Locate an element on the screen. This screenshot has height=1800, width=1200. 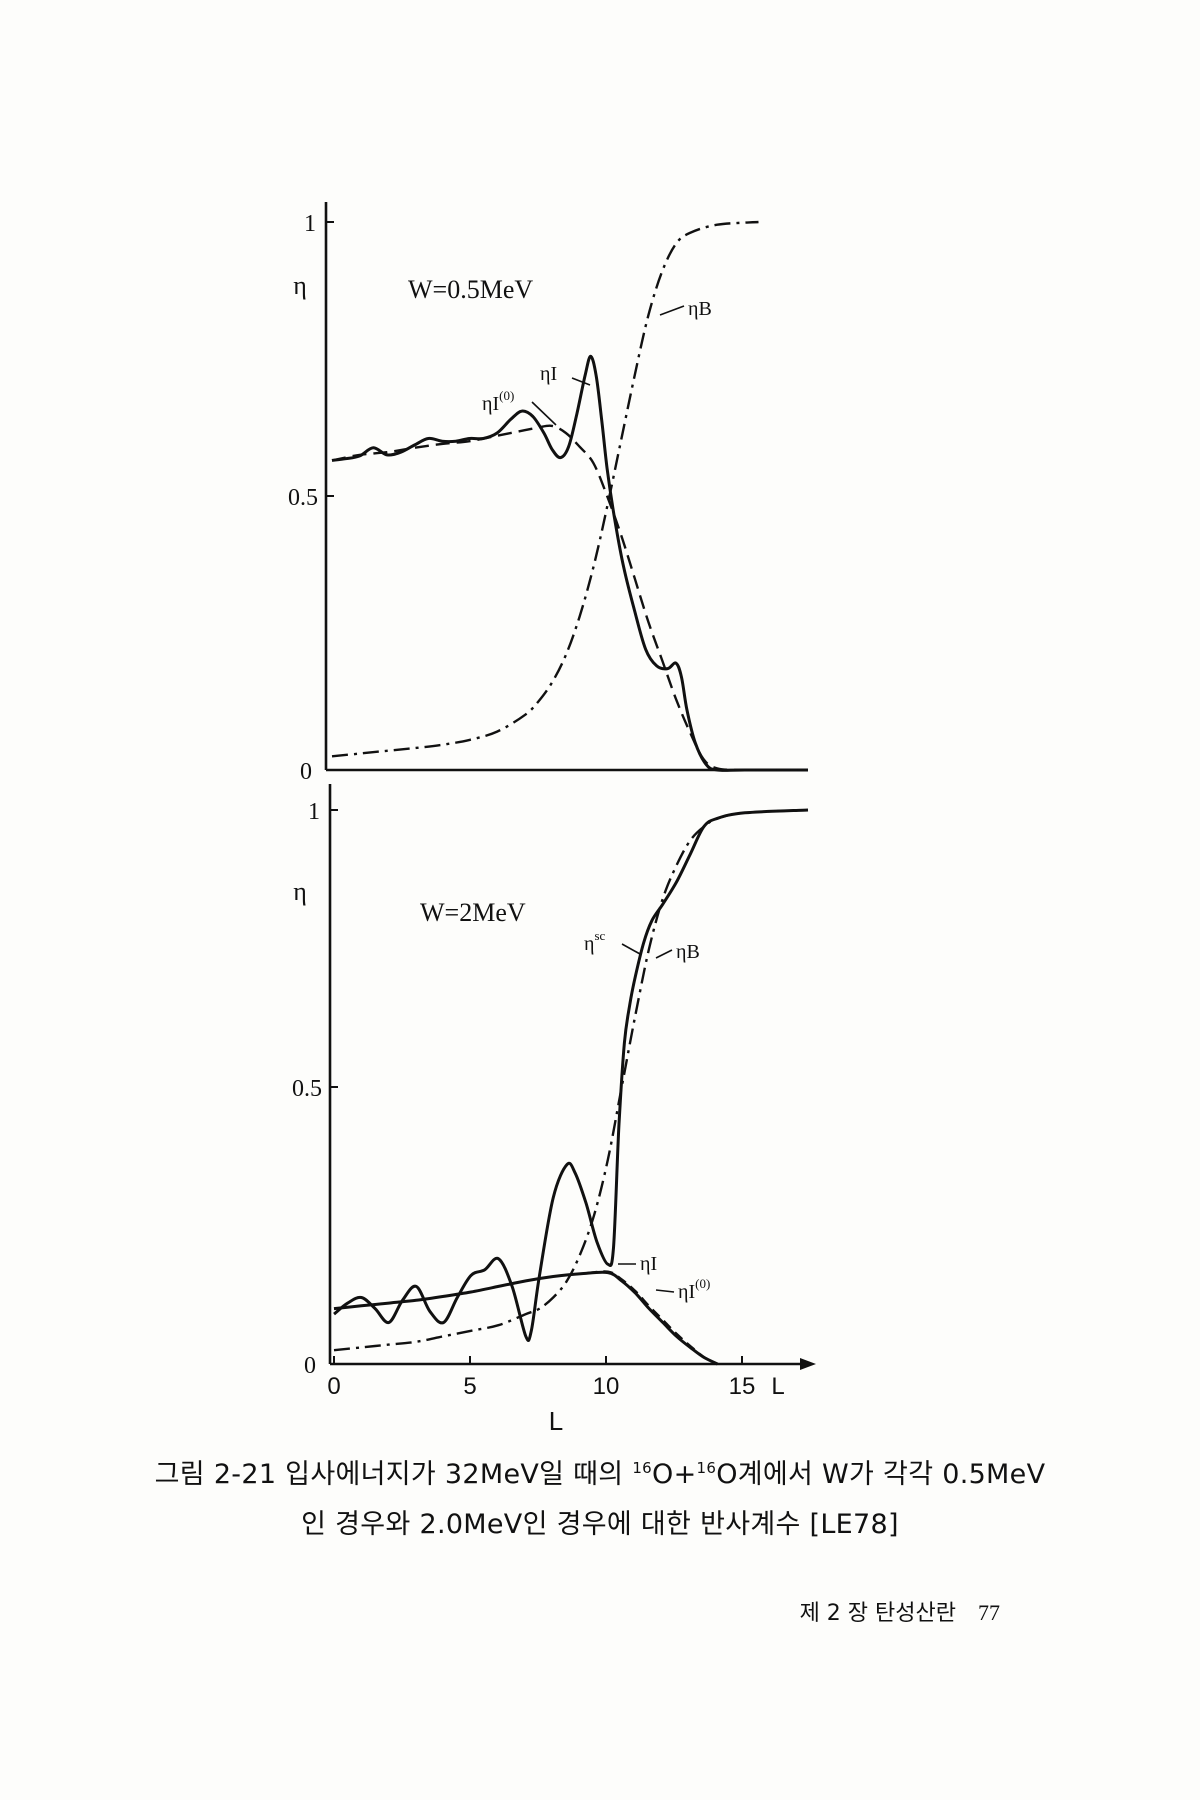
caption-mid: O+ is located at coordinates (674, 1474).